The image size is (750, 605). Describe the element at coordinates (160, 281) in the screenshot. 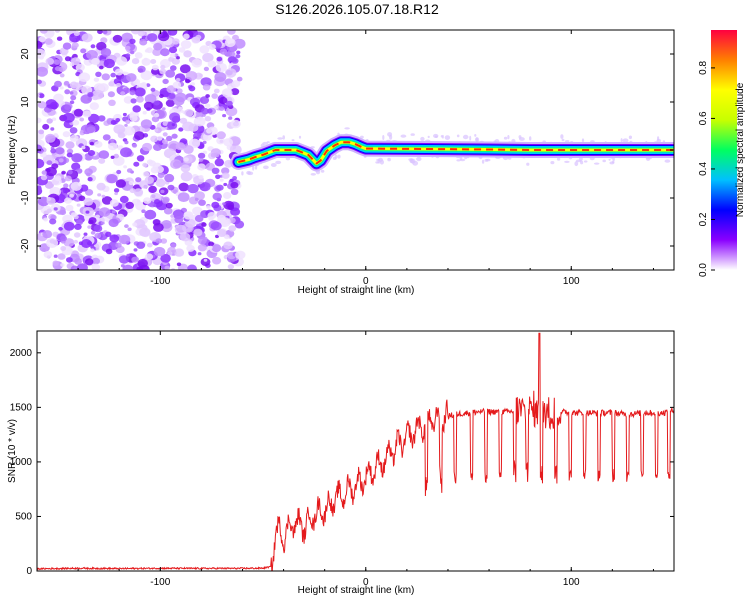

I see `spectrogram-x-tick-label: -100` at that location.